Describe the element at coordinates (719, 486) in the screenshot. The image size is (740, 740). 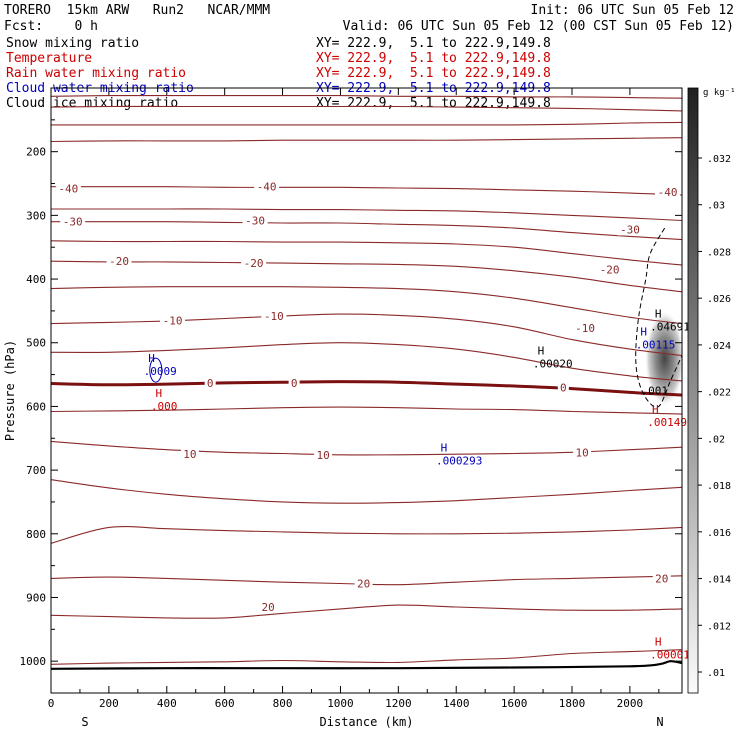
I see `colorbar-label: .018` at that location.